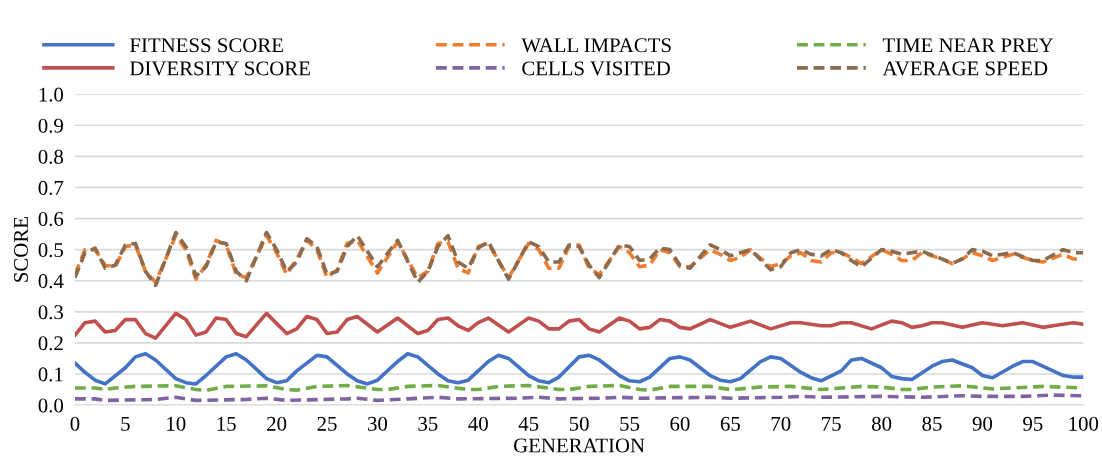 This screenshot has height=471, width=1102. Describe the element at coordinates (51, 281) in the screenshot. I see `y-tick-label: 0.4` at that location.